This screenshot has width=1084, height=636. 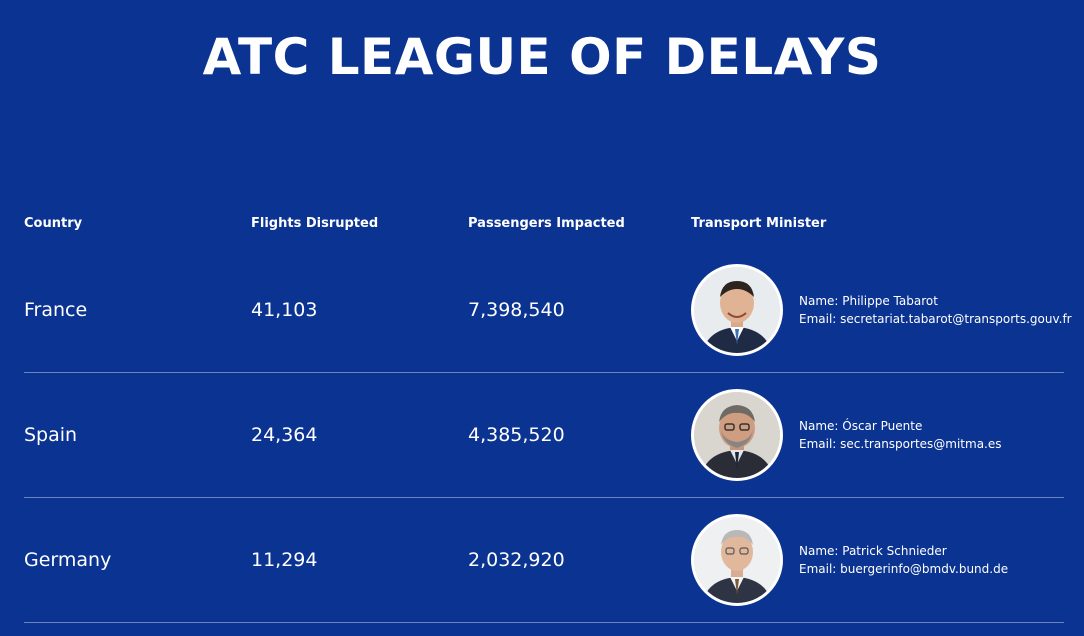 What do you see at coordinates (53, 223) in the screenshot?
I see `header-country: Country` at bounding box center [53, 223].